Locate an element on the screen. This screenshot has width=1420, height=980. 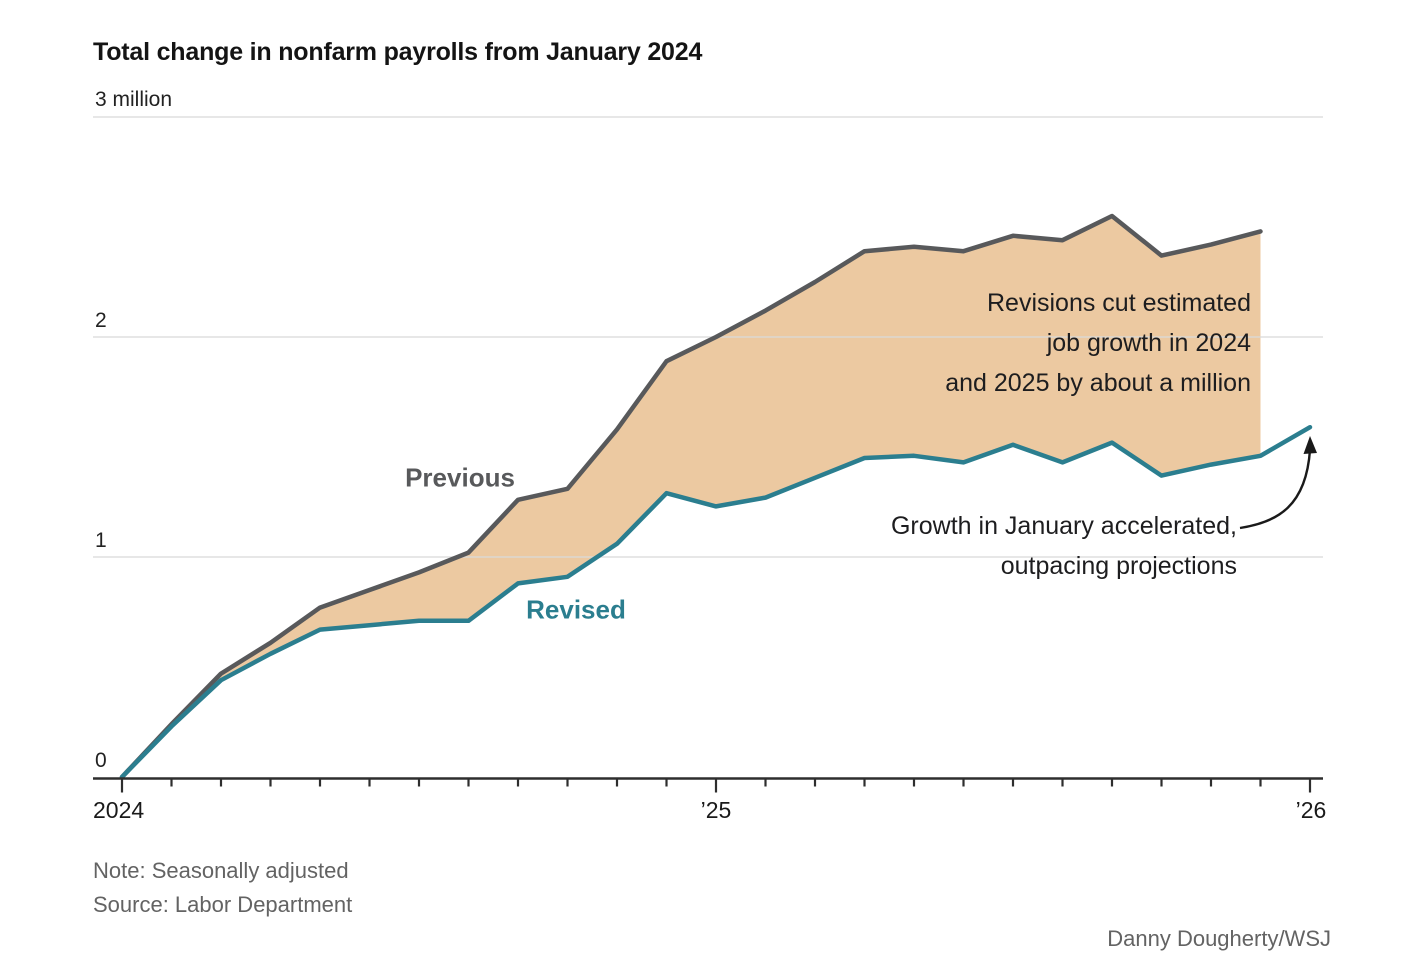
x-tick-label-26: ’26 is located at coordinates (1311, 810).